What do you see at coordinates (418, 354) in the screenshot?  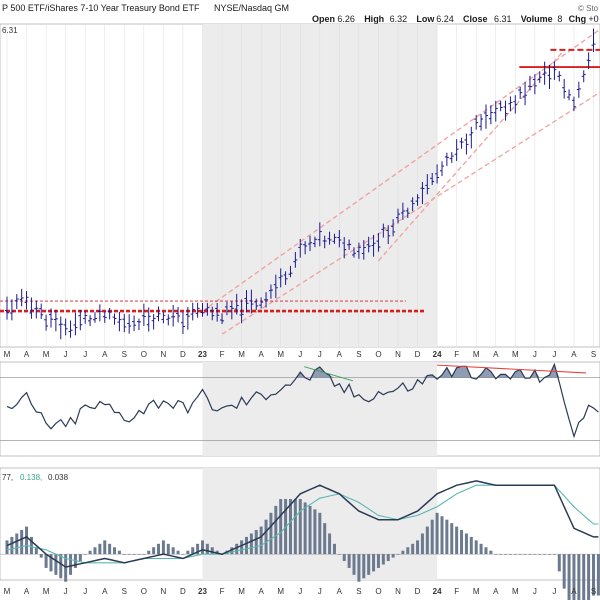 I see `price-x-label: D` at bounding box center [418, 354].